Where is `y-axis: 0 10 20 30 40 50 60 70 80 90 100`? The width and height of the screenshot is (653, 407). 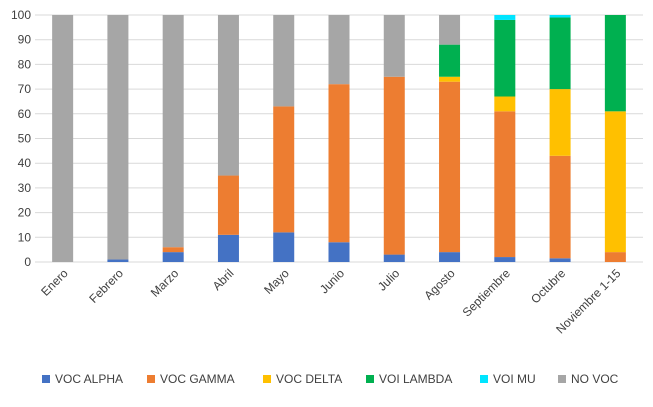 y-axis: 0 10 20 30 40 50 60 70 80 90 100 is located at coordinates (21, 138).